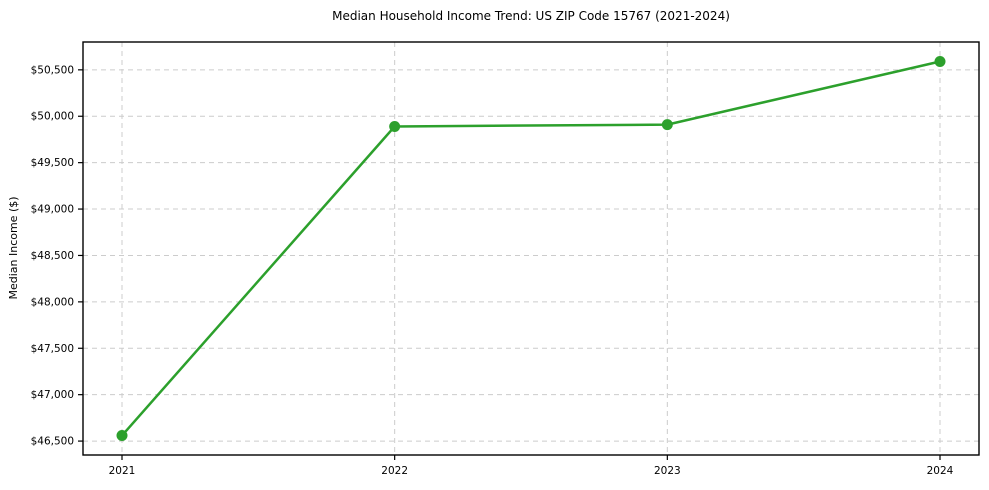  What do you see at coordinates (122, 471) in the screenshot?
I see `x-tick-label: 2021` at bounding box center [122, 471].